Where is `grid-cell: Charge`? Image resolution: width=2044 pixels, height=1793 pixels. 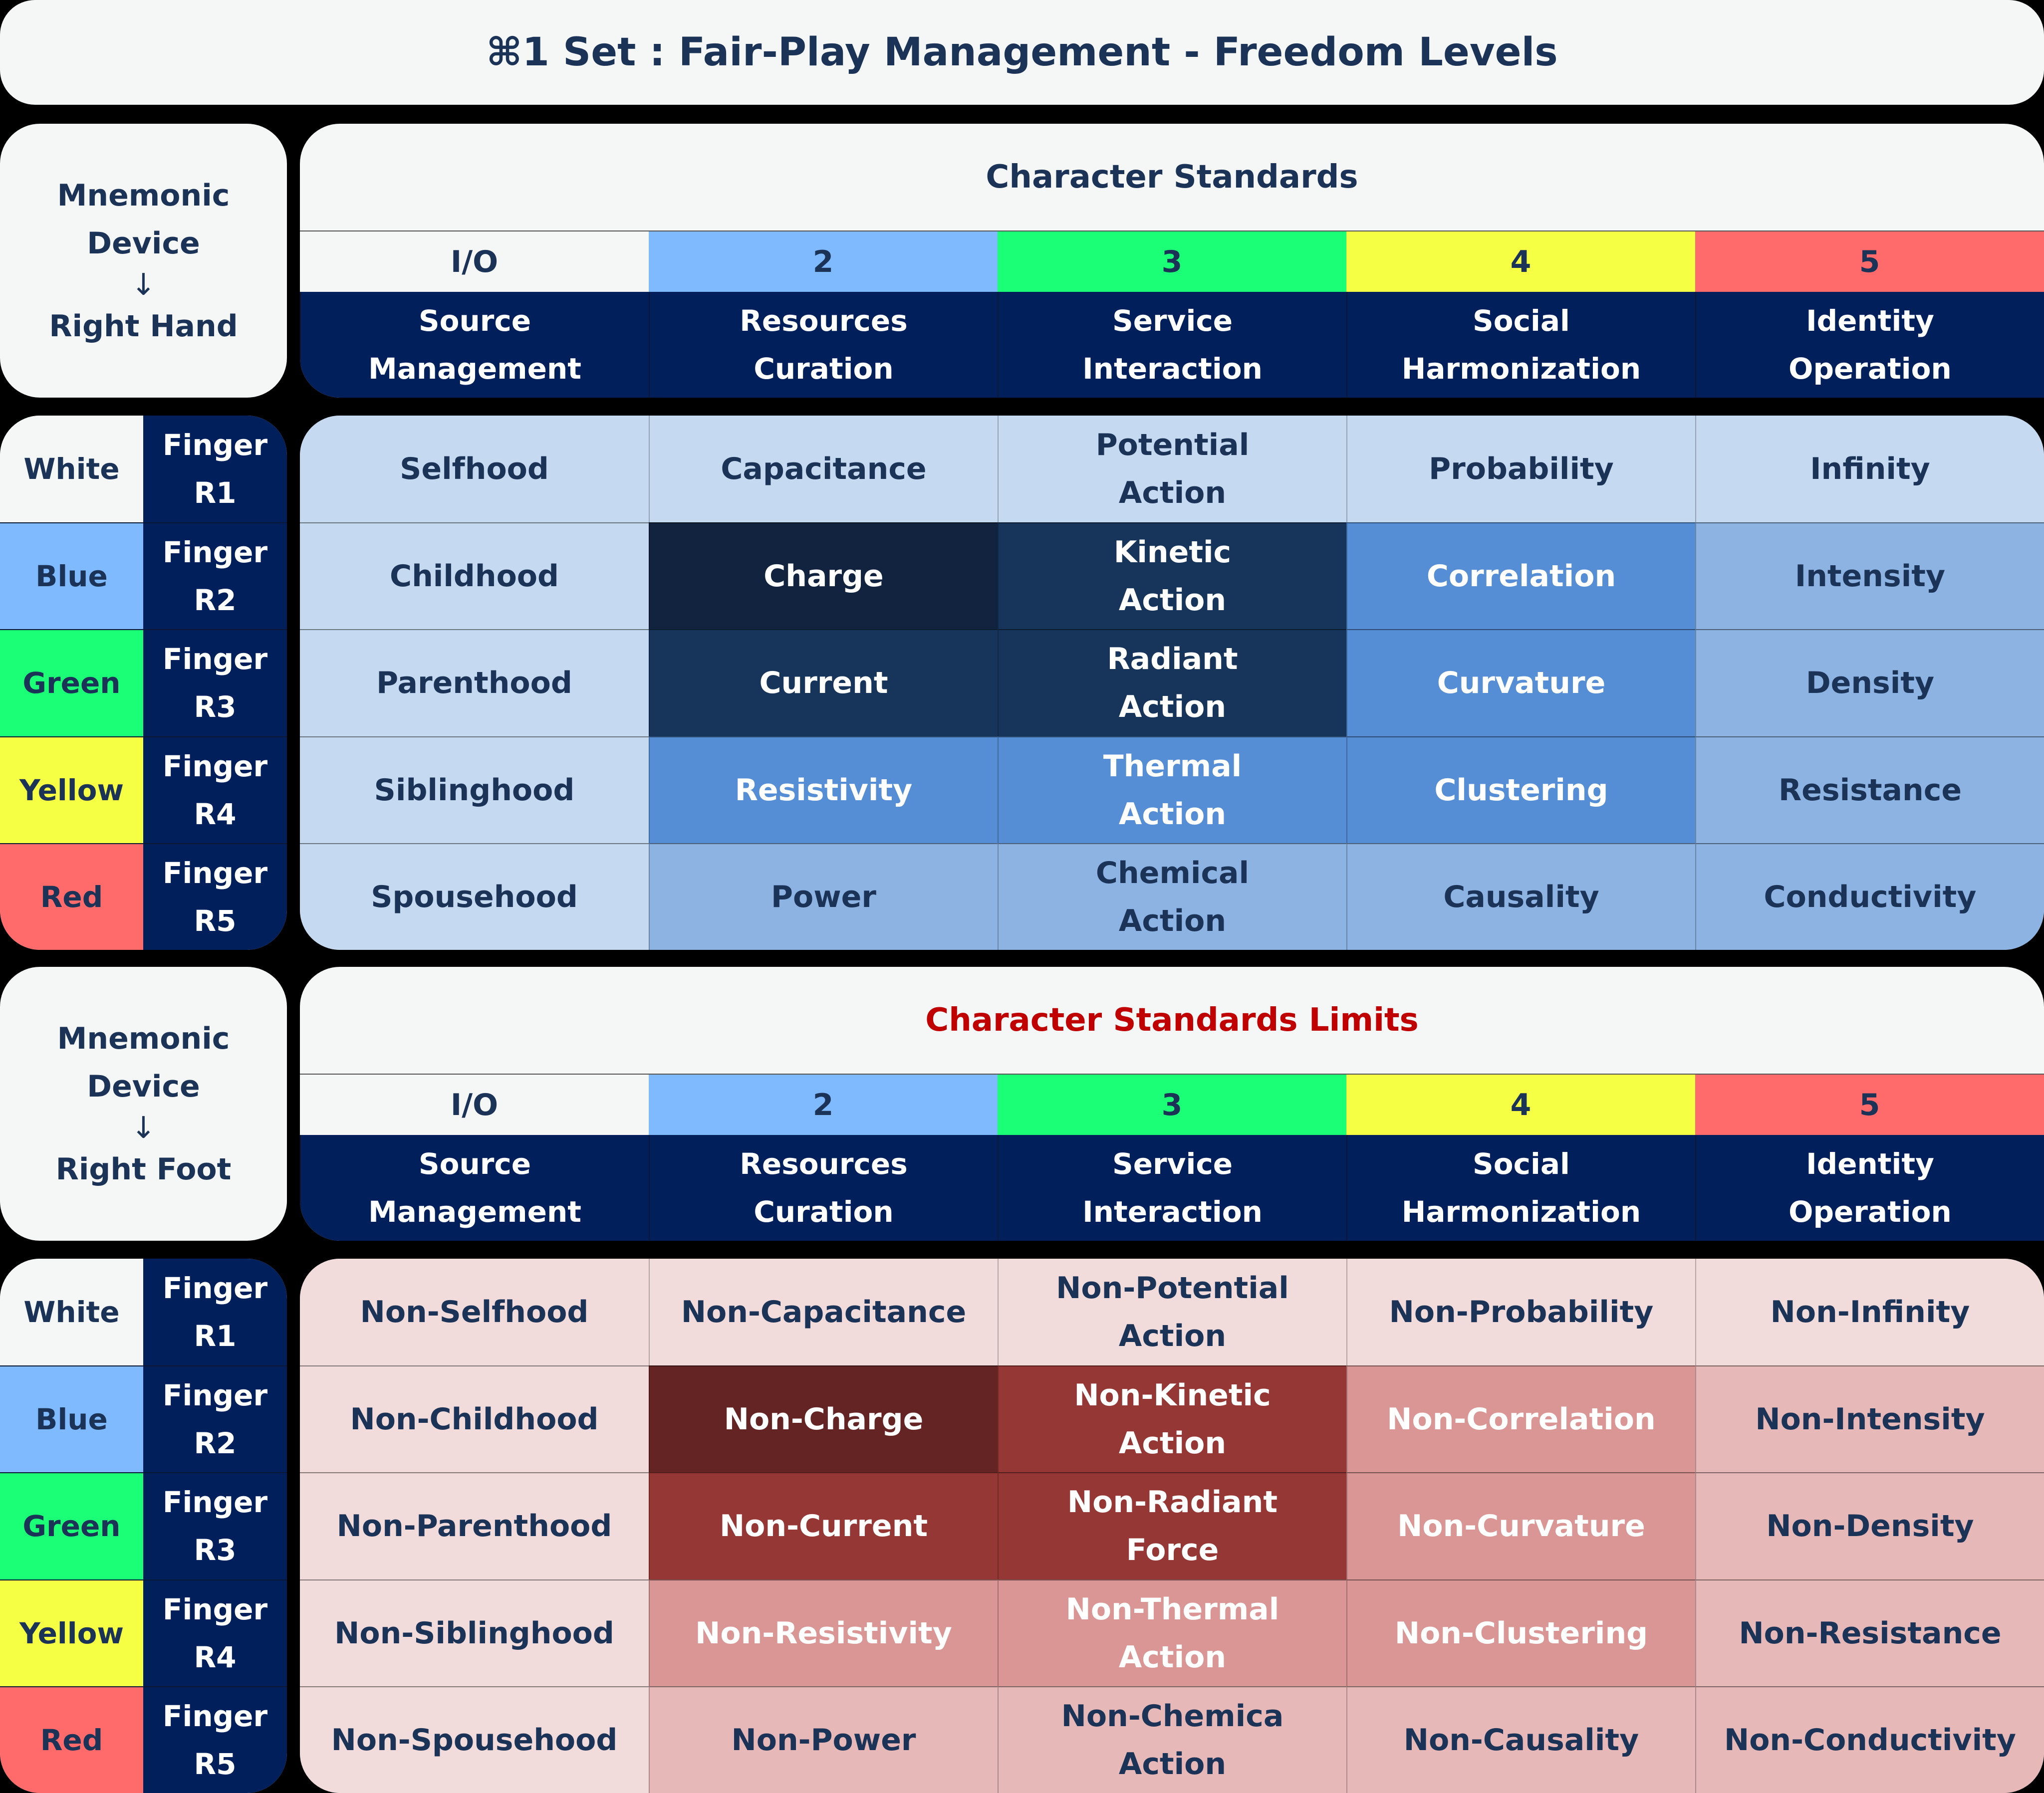
grid-cell: Charge is located at coordinates (823, 576).